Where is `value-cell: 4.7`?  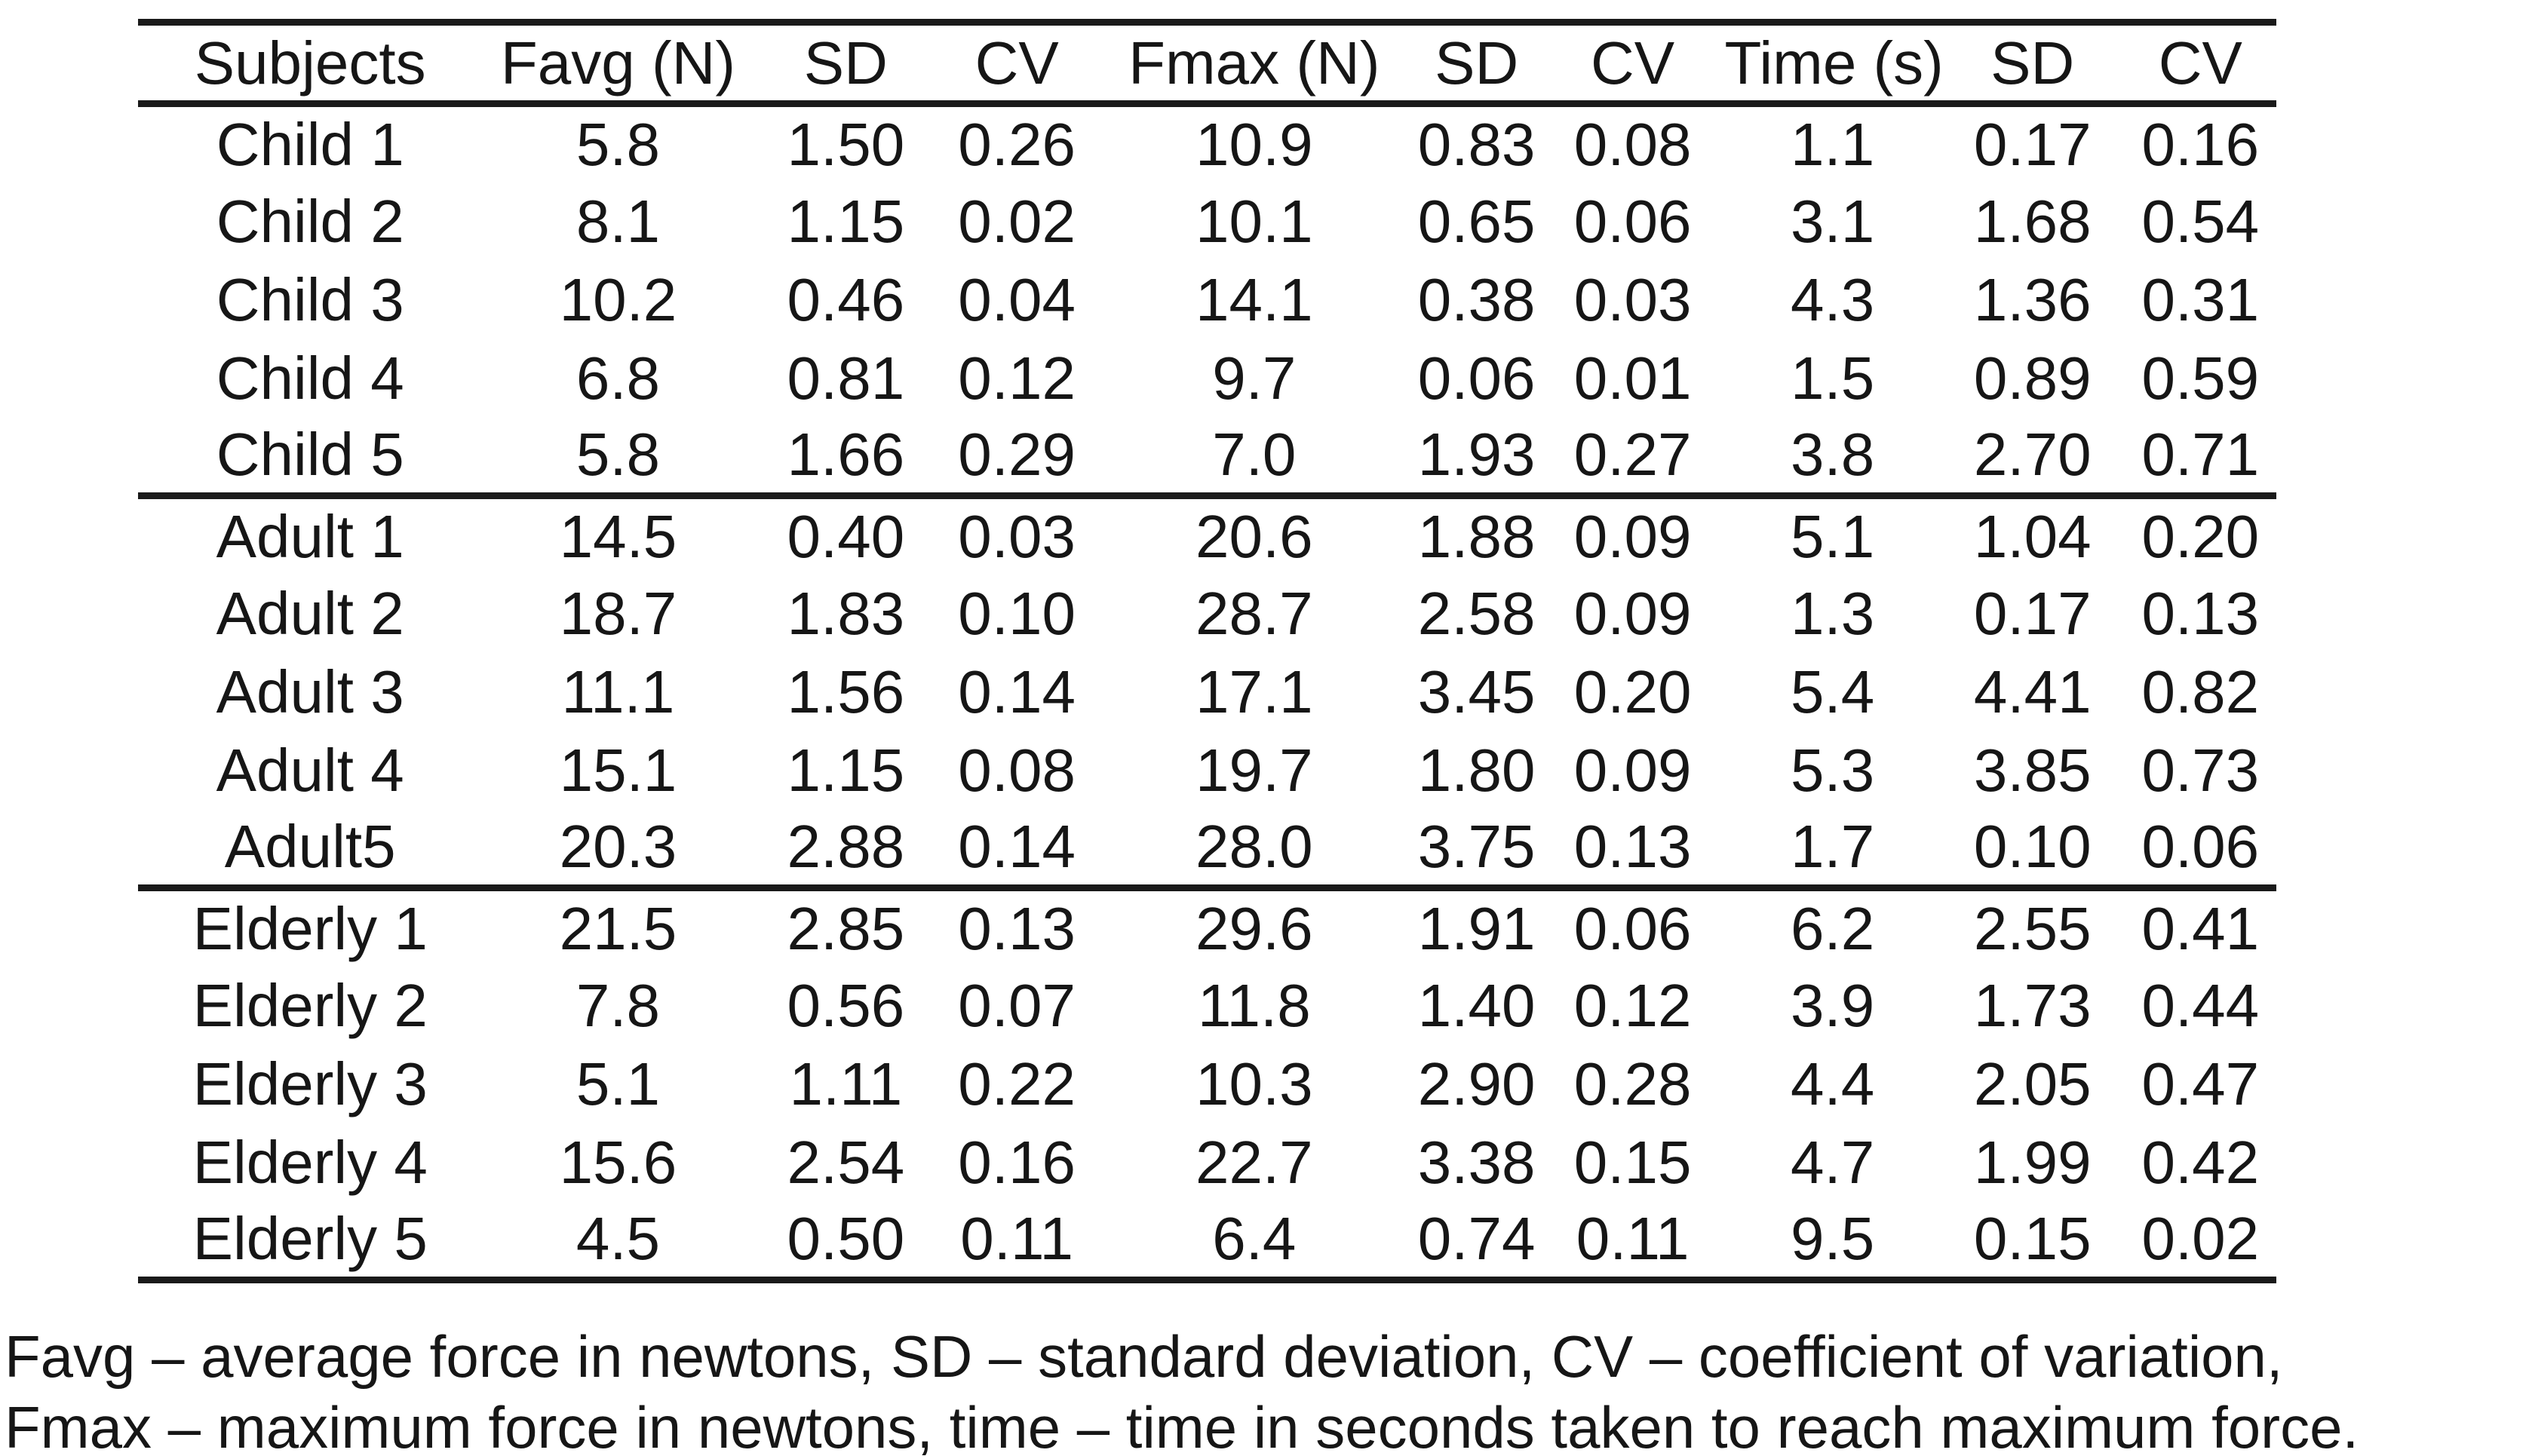 value-cell: 4.7 is located at coordinates (1833, 1162).